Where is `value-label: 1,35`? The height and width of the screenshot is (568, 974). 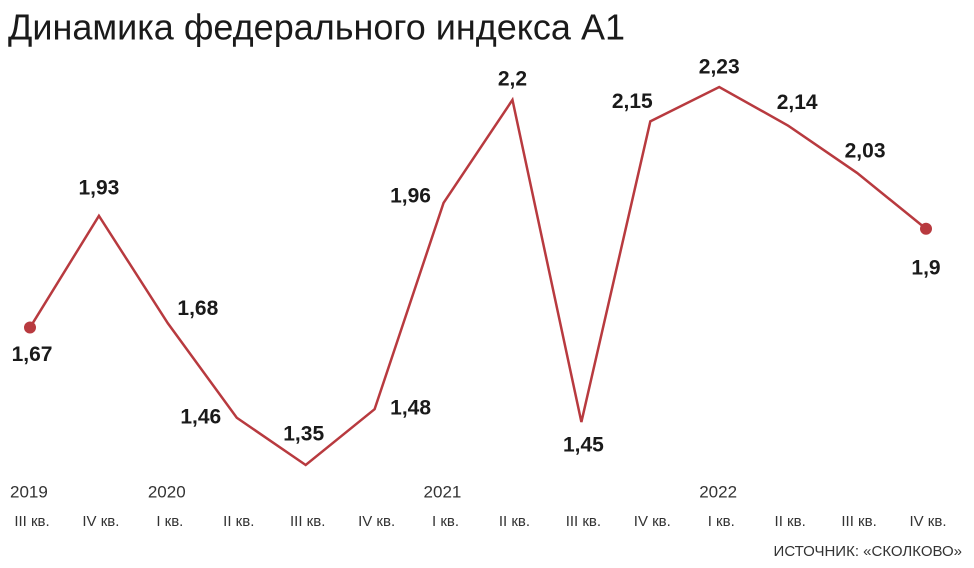
value-label: 1,35 is located at coordinates (303, 434).